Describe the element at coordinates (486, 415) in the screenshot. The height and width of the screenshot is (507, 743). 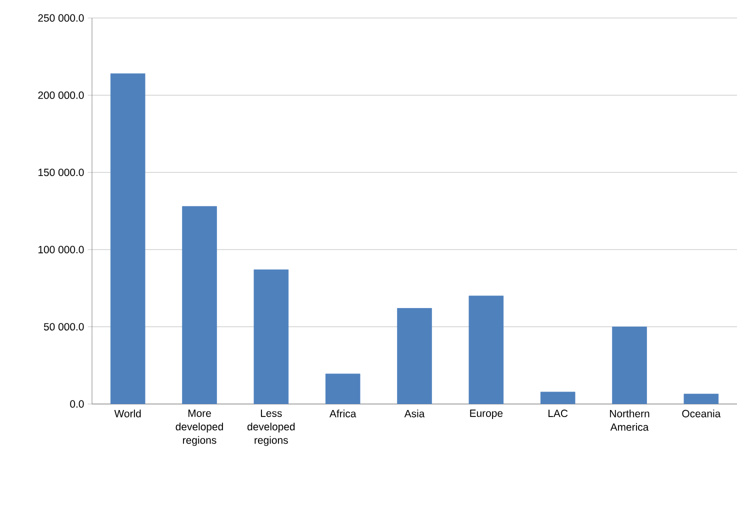
I see `x-tick-label: Europe` at that location.